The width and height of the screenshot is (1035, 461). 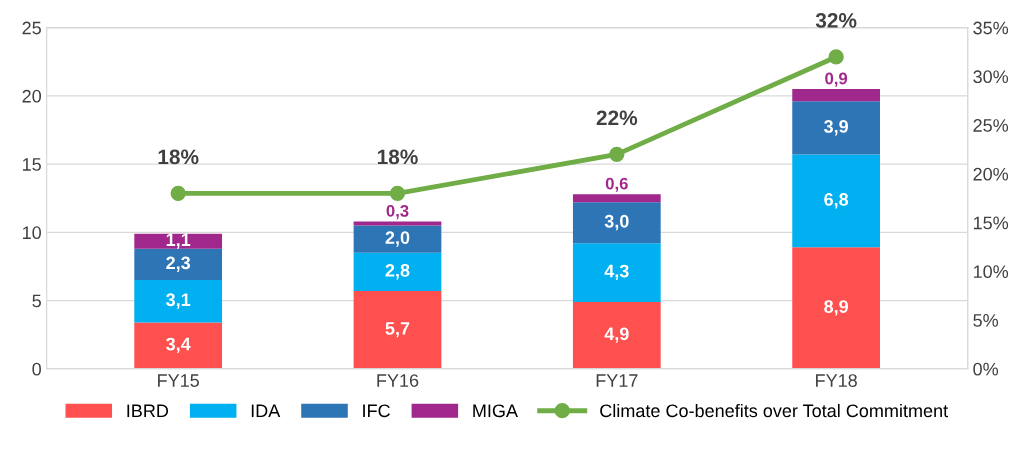 What do you see at coordinates (36, 301) in the screenshot?
I see `y-tick-label: 5` at bounding box center [36, 301].